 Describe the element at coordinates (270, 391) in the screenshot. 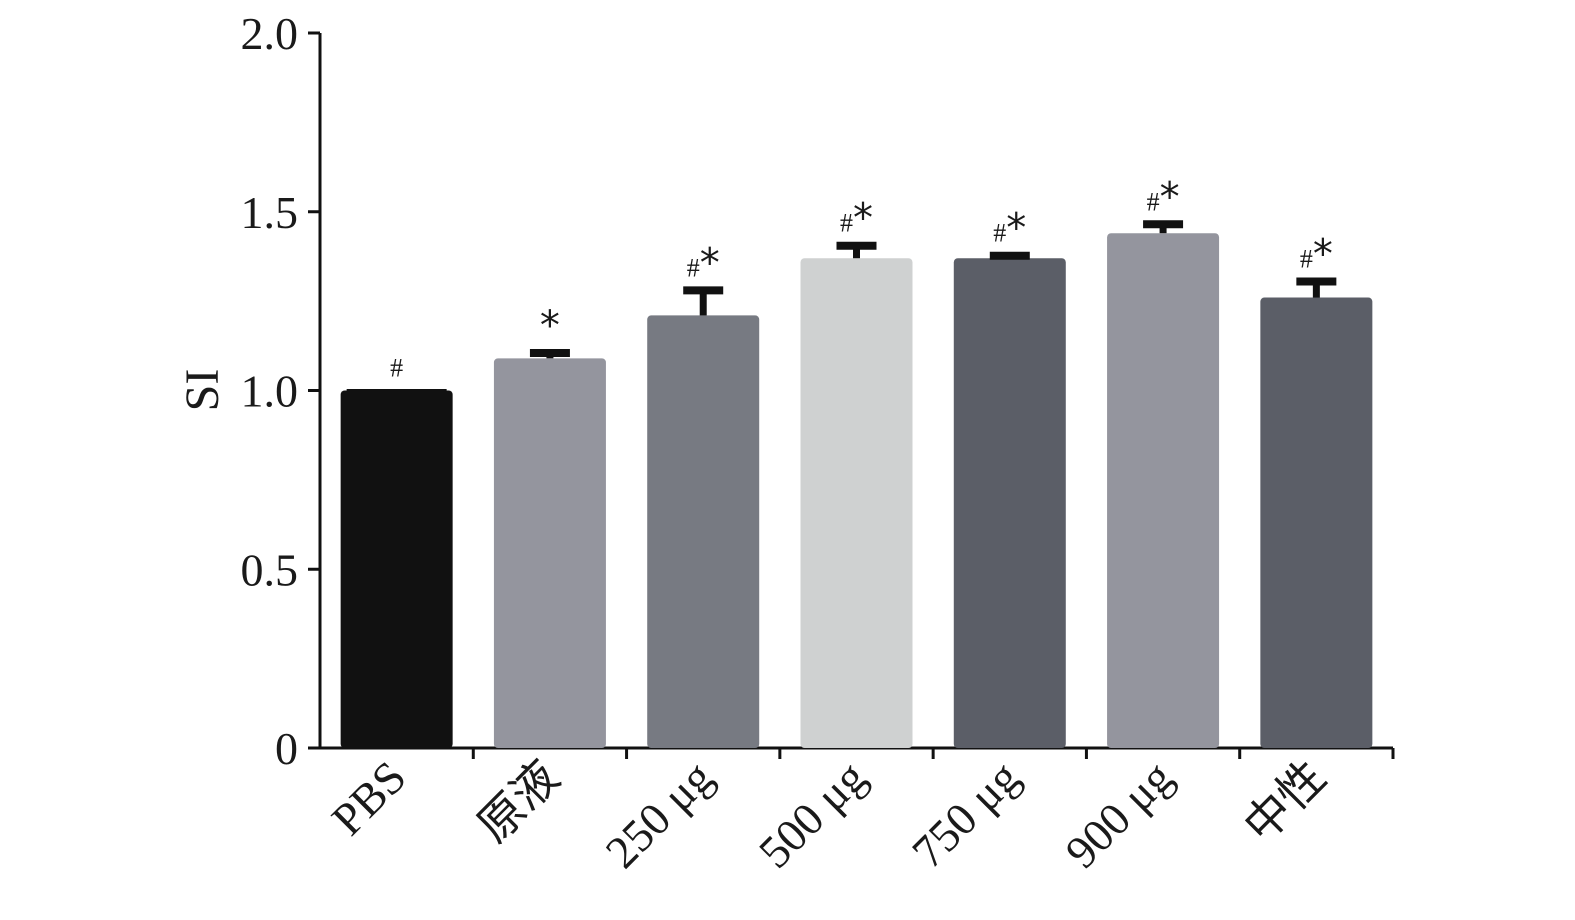

I see `y-tick-label-2: 1.0` at that location.